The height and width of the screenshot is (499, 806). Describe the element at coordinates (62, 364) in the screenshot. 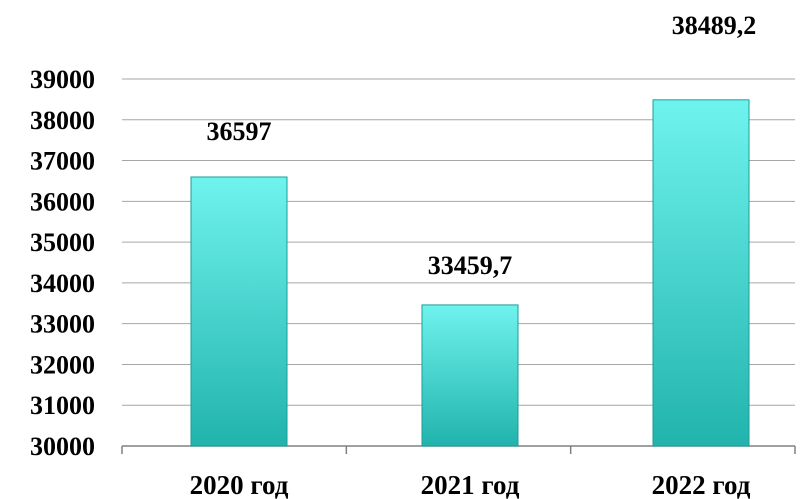

I see `y-tick-label: 32000` at that location.